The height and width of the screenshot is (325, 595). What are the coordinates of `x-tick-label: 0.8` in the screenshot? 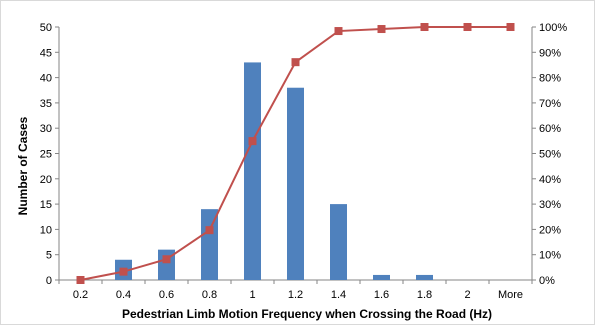 It's located at (209, 295).